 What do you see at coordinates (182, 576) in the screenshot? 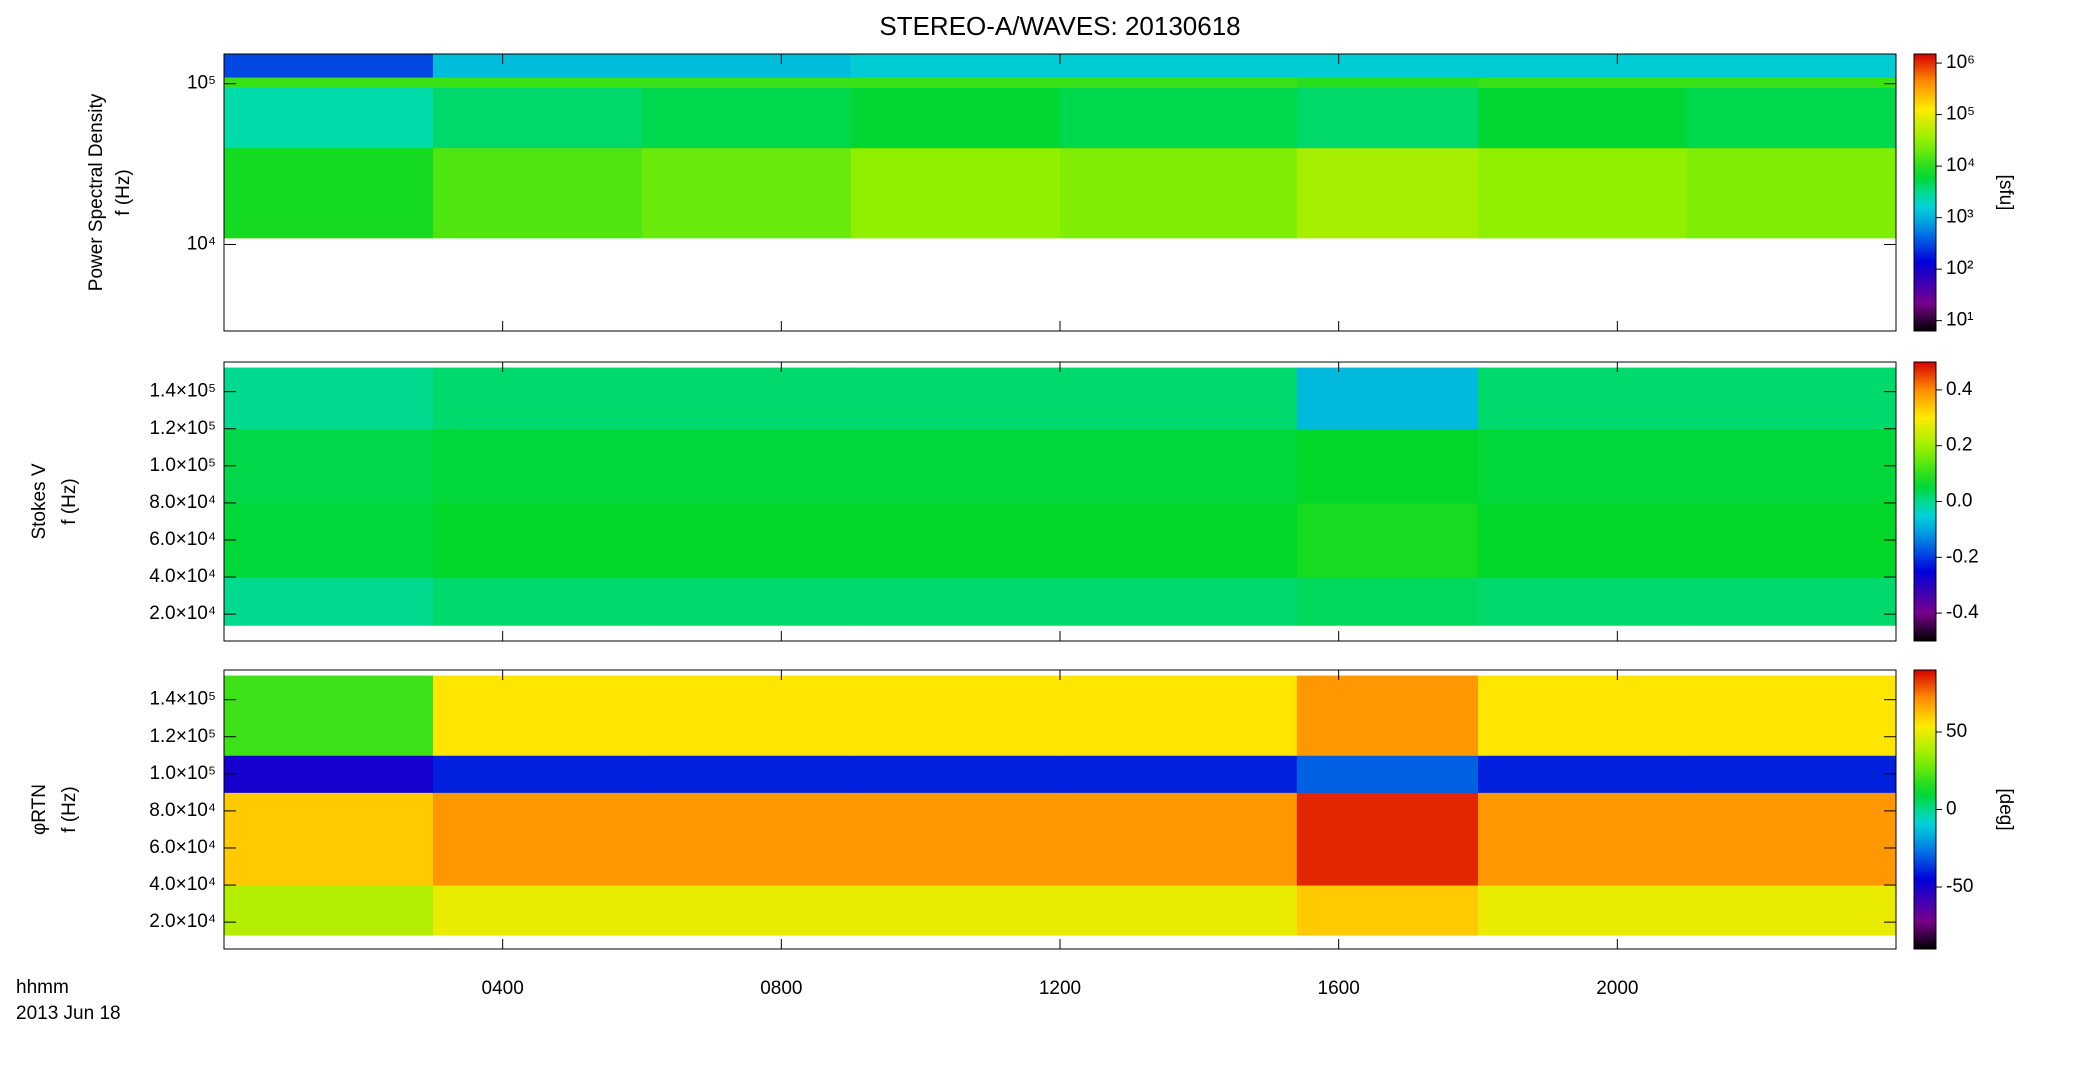
I see `y-tick-label: 4.0×10⁴` at bounding box center [182, 576].